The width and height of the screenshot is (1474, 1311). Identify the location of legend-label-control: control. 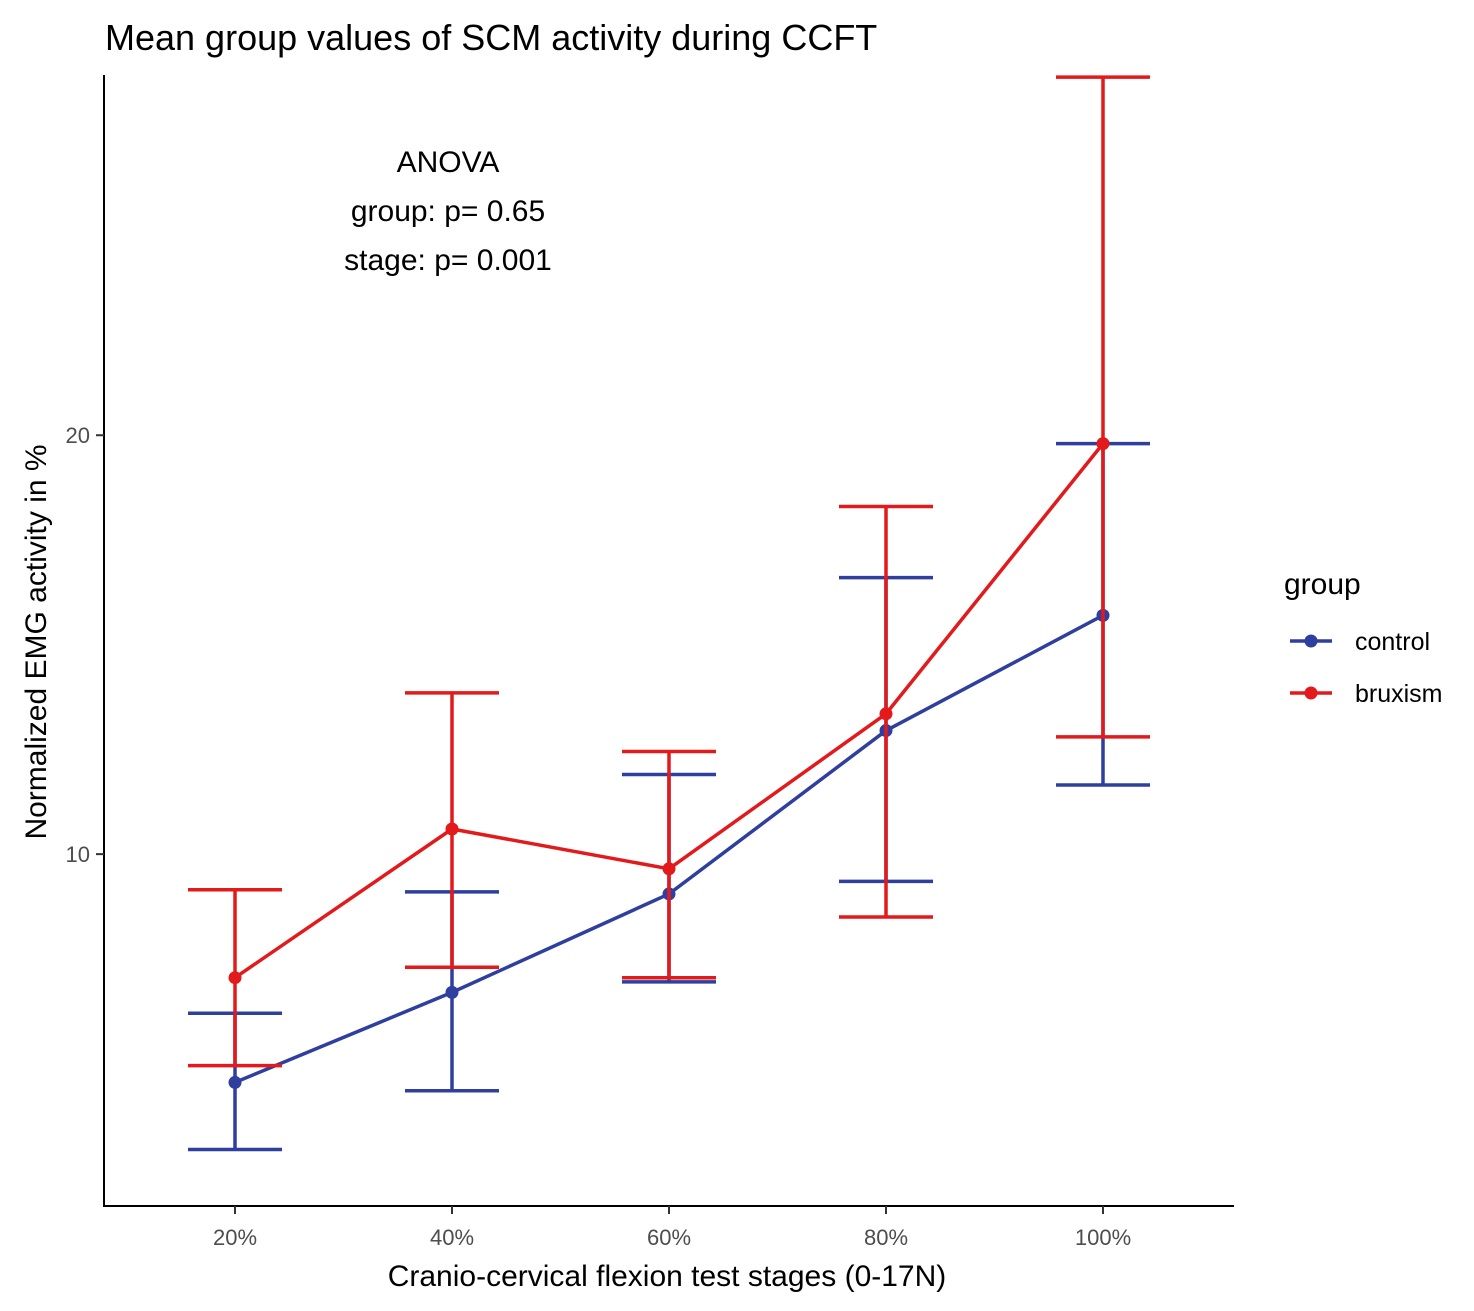
(1392, 642).